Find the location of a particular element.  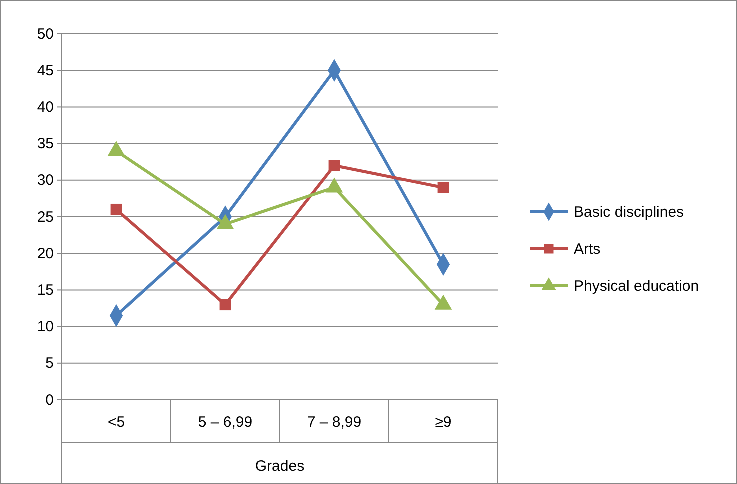

y-tick-label: 25 is located at coordinates (45, 217).